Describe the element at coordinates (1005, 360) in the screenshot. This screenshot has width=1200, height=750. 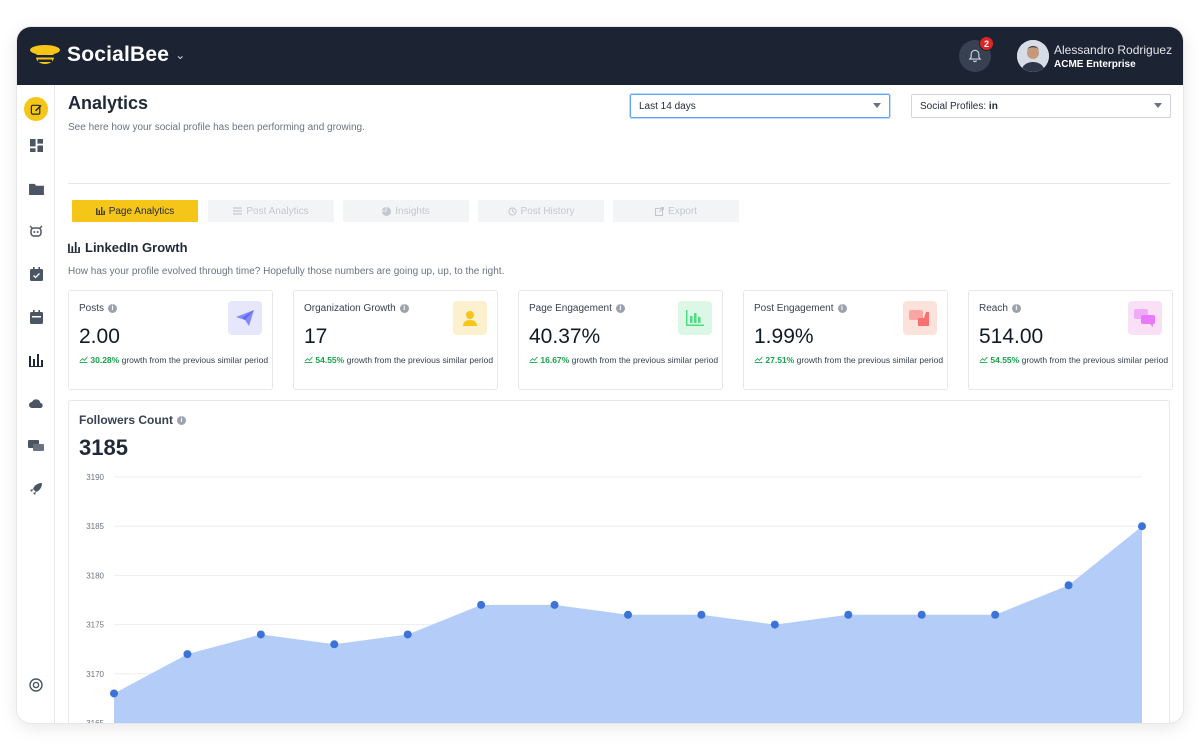
I see `metric-growth-percent: 54.55%` at that location.